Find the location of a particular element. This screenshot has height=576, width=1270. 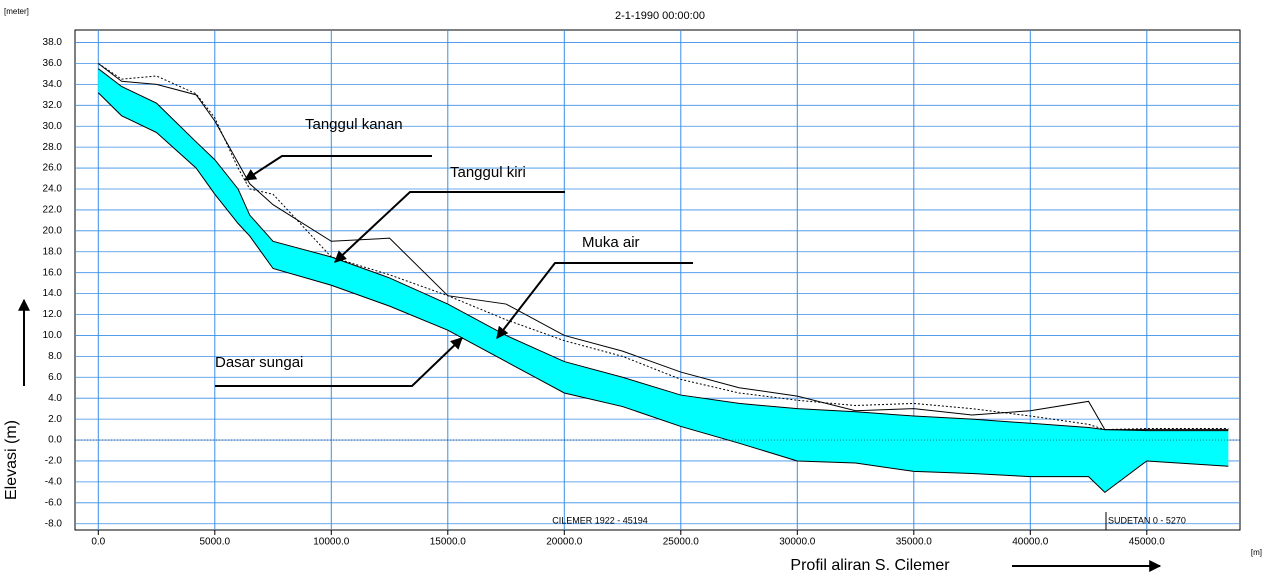

y-tick-label: 24.0 is located at coordinates (53, 189).